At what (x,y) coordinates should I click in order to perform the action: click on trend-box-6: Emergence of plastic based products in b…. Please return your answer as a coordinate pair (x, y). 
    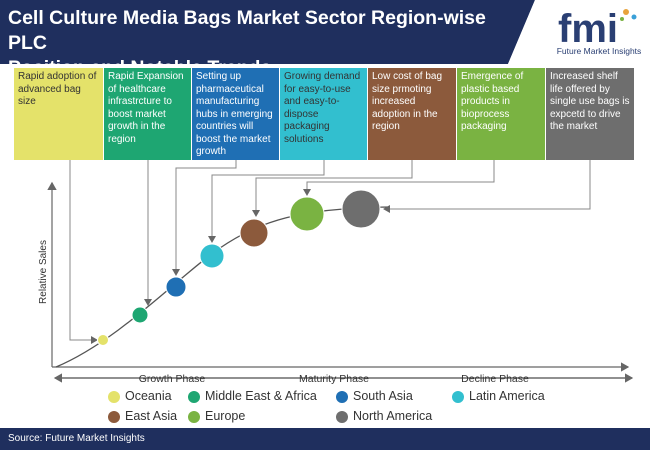
    Looking at the image, I should click on (501, 114).